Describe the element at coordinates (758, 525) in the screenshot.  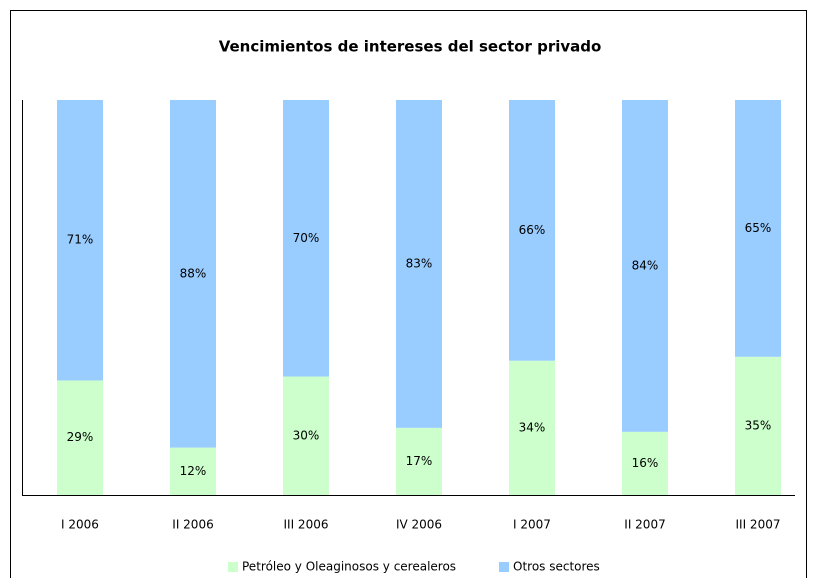
I see `x-tick-label: III 2007` at that location.